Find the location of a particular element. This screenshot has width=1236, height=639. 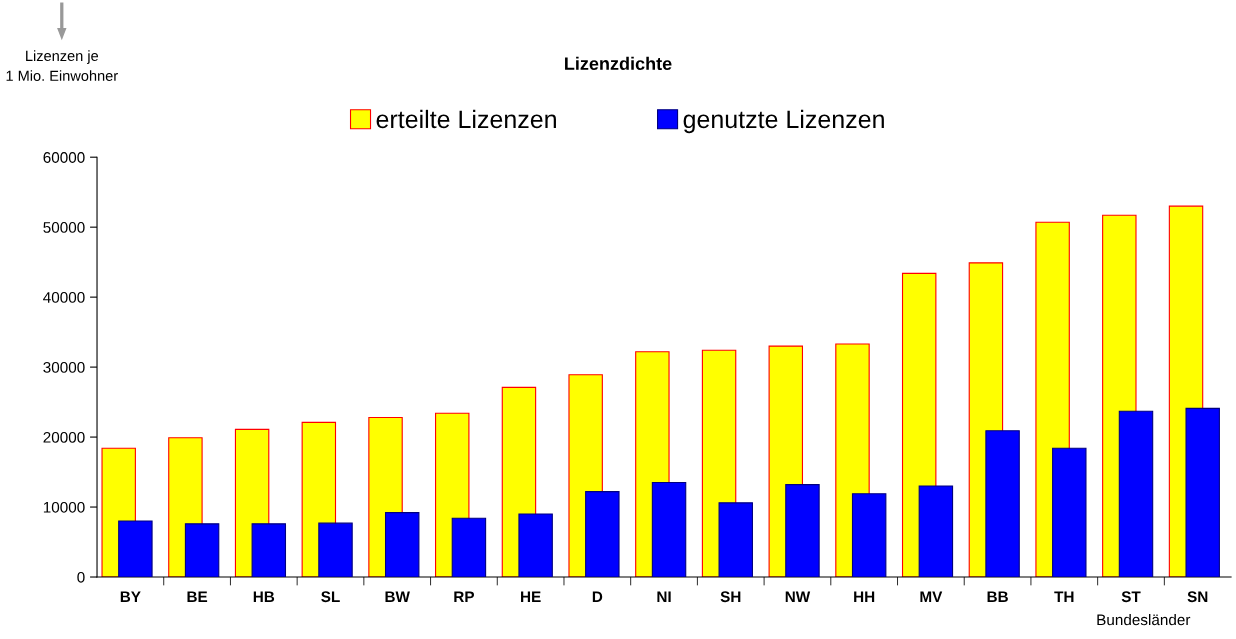

x-tick-label: NW is located at coordinates (798, 596).